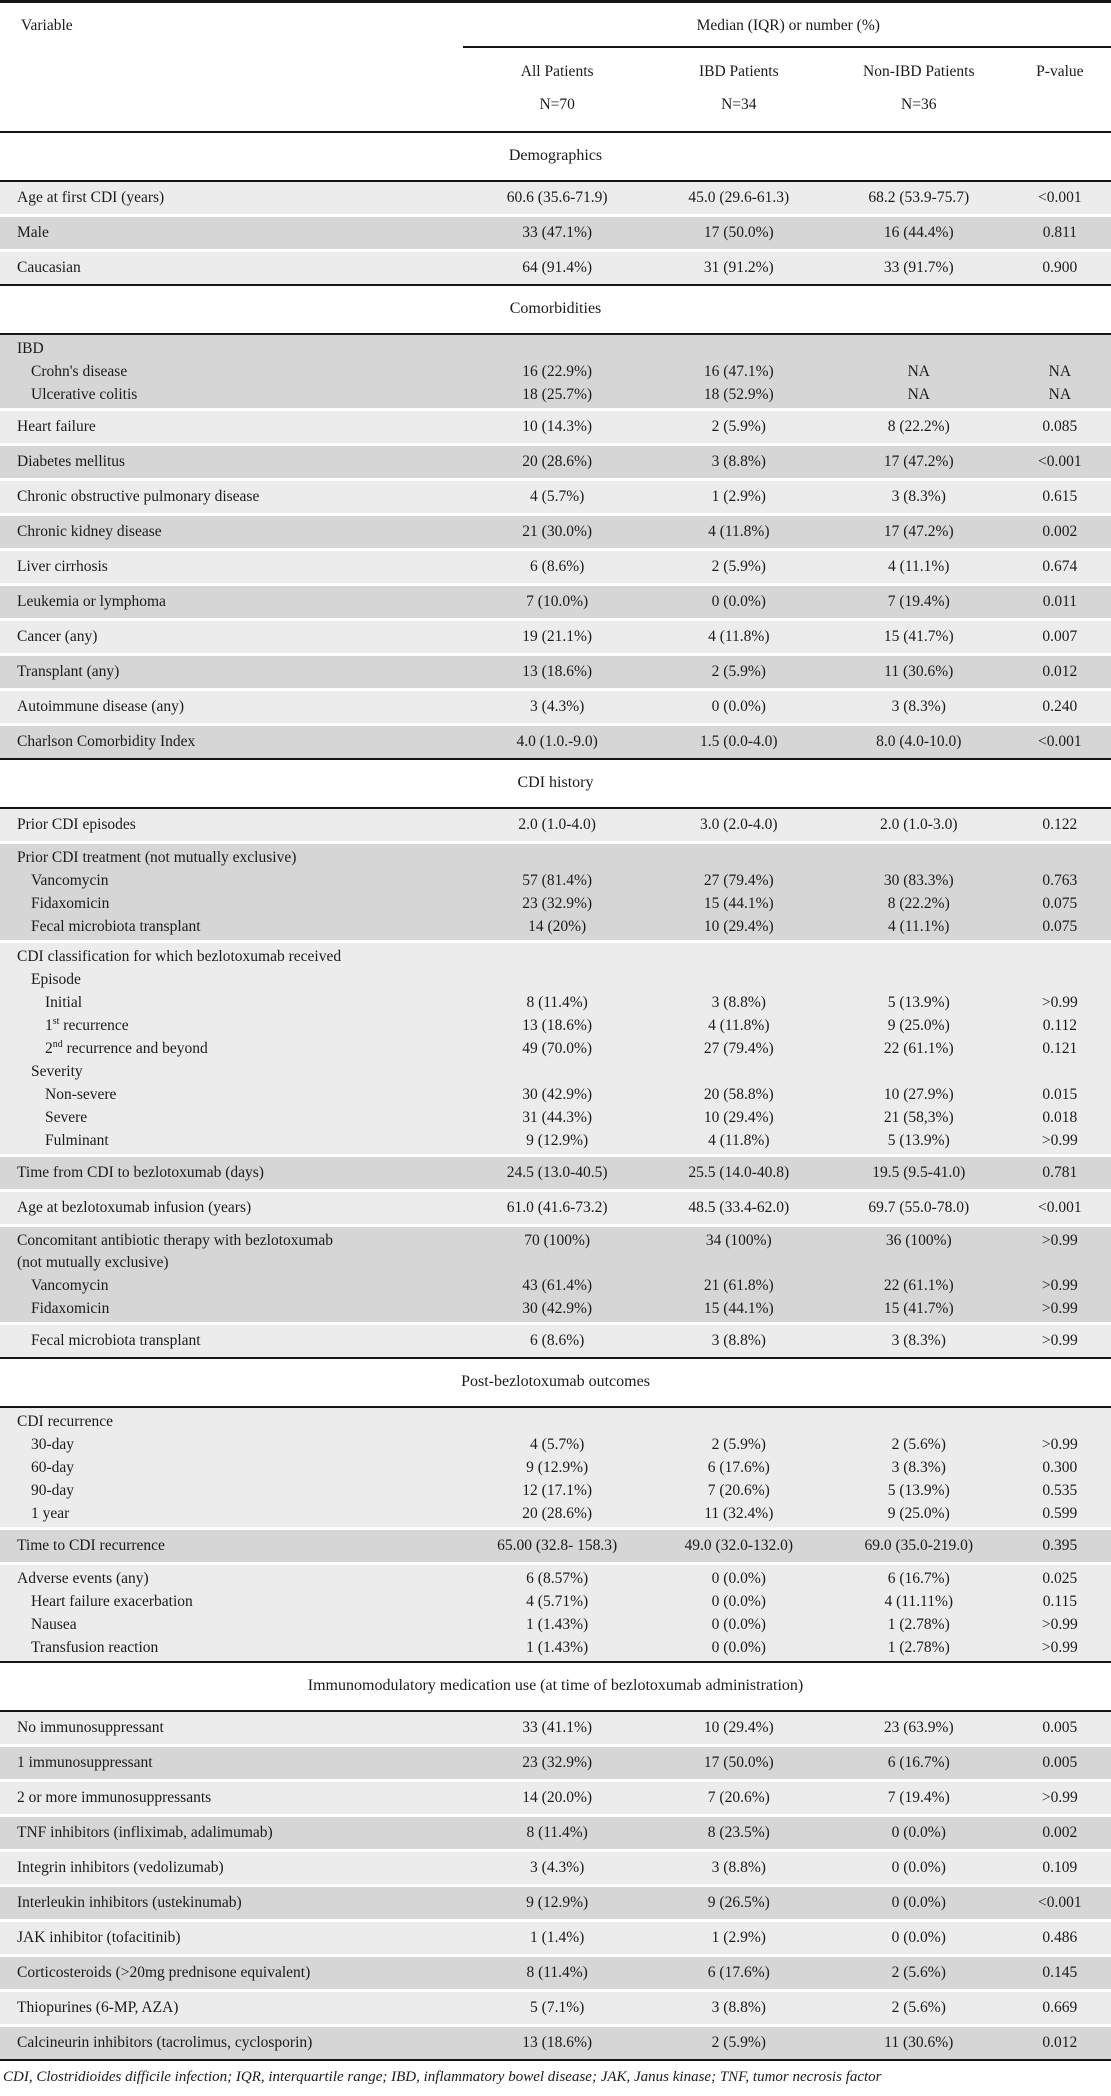 The image size is (1111, 2096). What do you see at coordinates (91, 1545) in the screenshot?
I see `row-label: Time to CDI recurrence` at bounding box center [91, 1545].